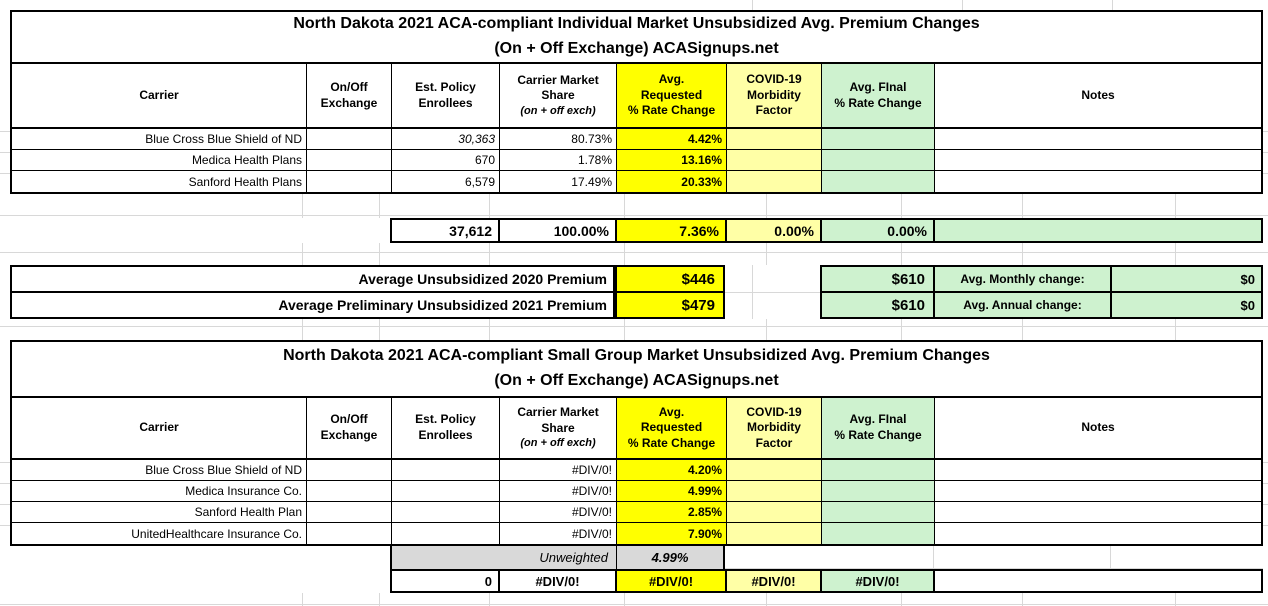 The height and width of the screenshot is (606, 1268). Describe the element at coordinates (672, 181) in the screenshot. I see `cell-avg-requested: 20.33%` at that location.